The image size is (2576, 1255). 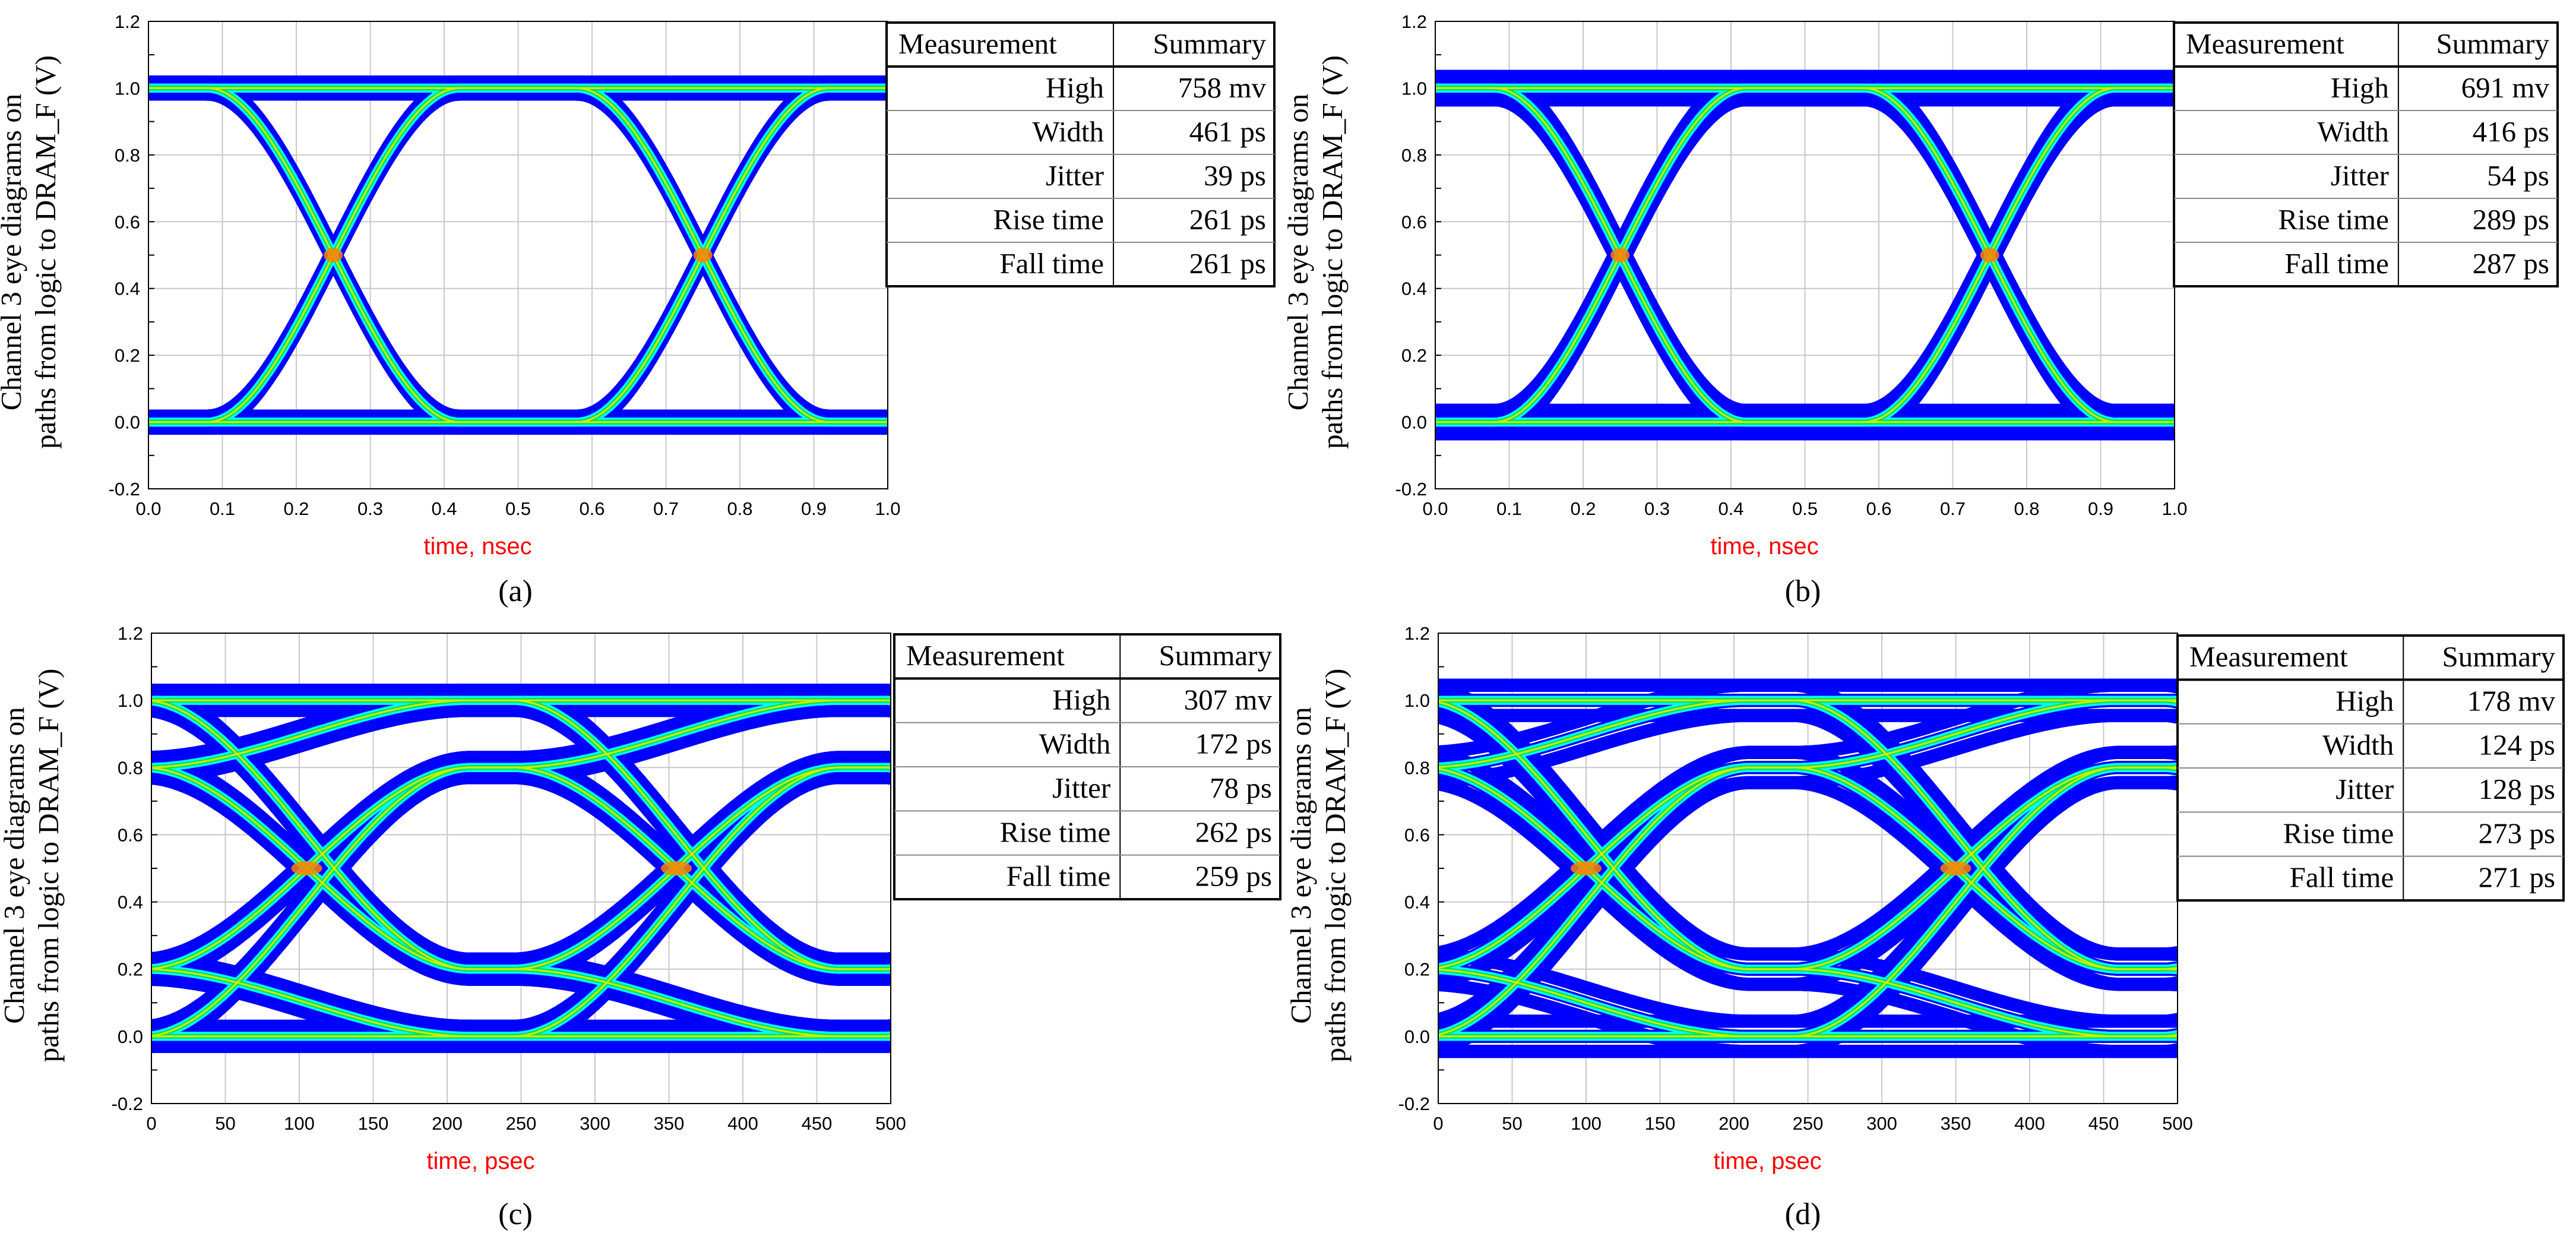 What do you see at coordinates (2103, 1123) in the screenshot?
I see `x-tick-label: 450` at bounding box center [2103, 1123].